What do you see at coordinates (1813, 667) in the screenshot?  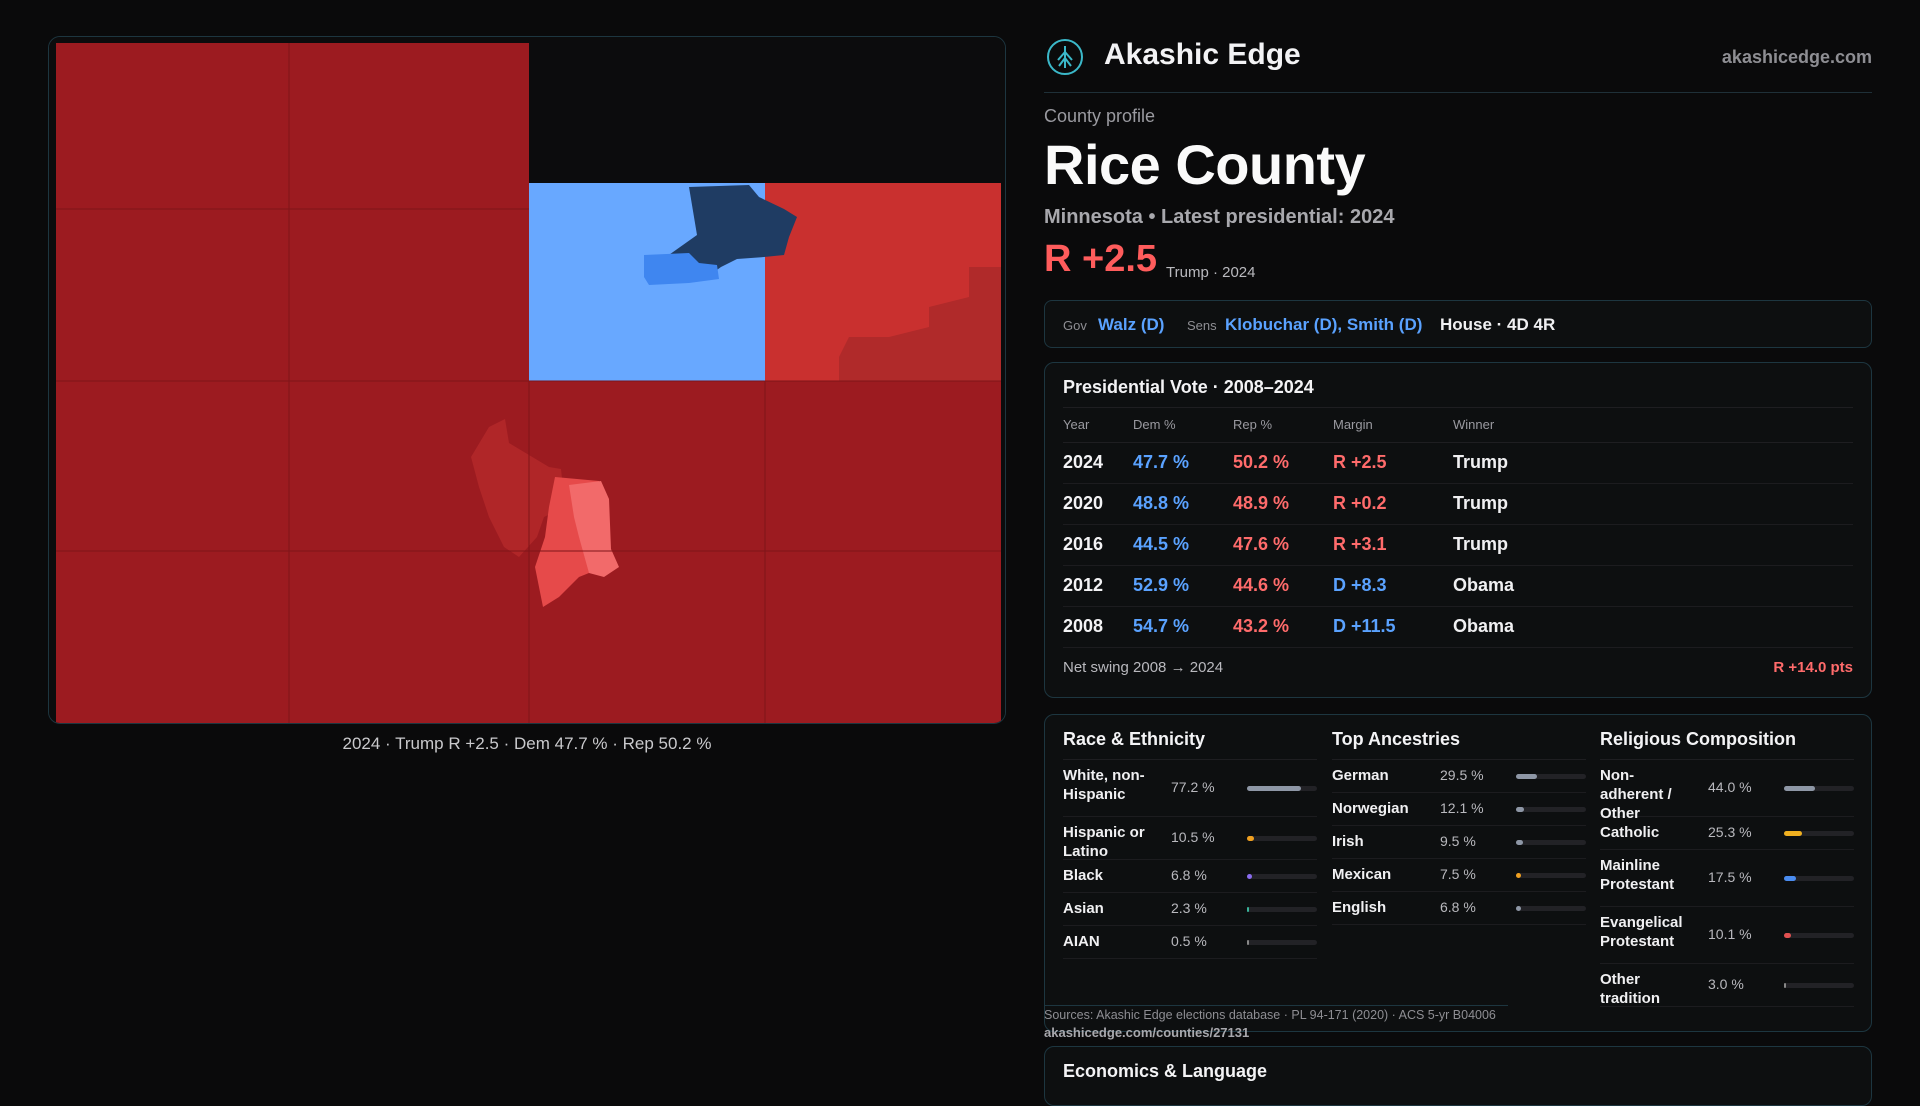 I see `swing-value: R +14.0 pts` at bounding box center [1813, 667].